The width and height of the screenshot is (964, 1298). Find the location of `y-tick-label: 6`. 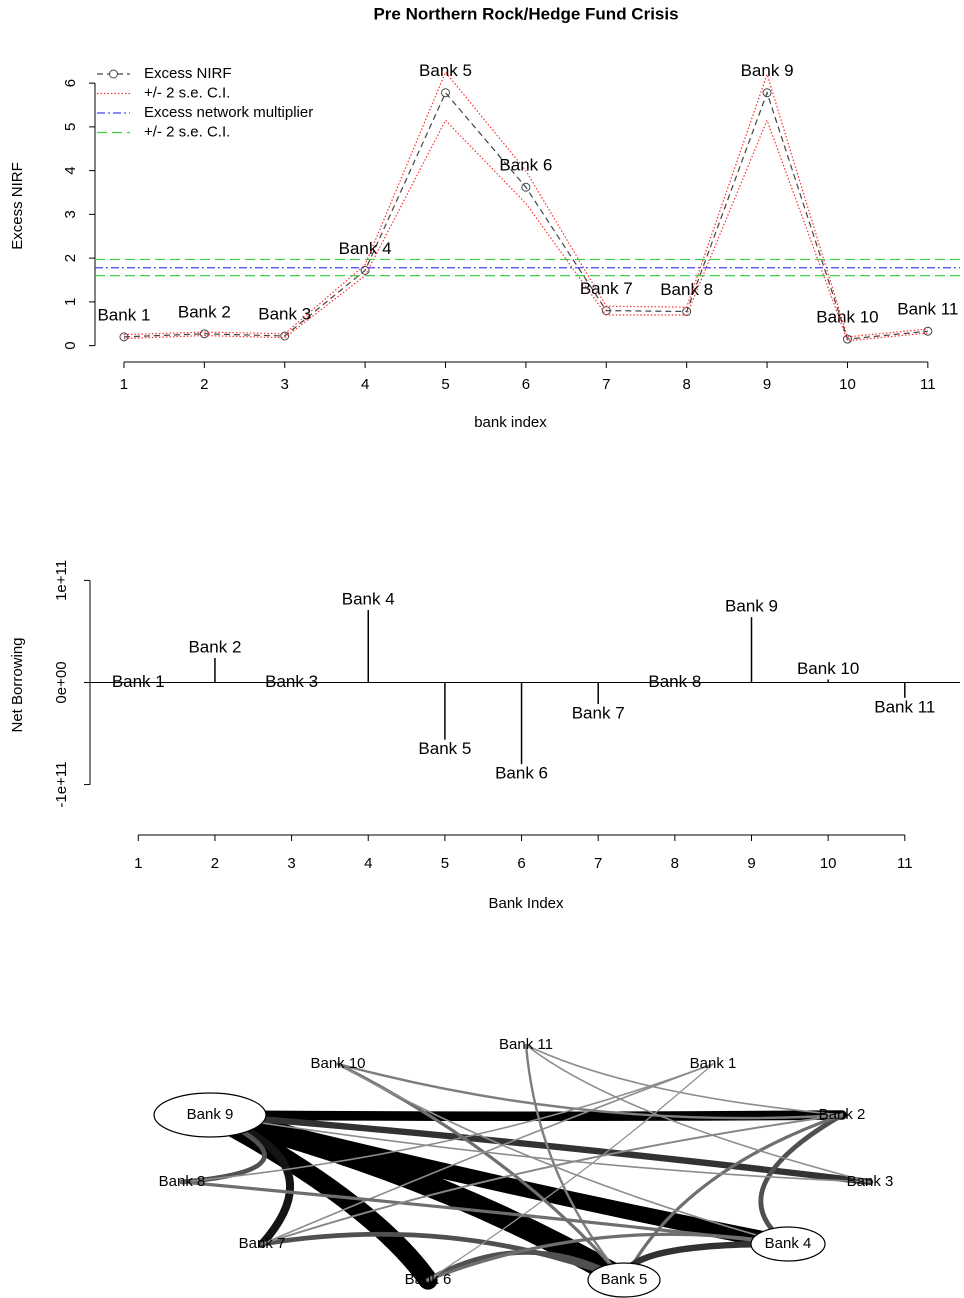

y-tick-label: 6 is located at coordinates (70, 83).